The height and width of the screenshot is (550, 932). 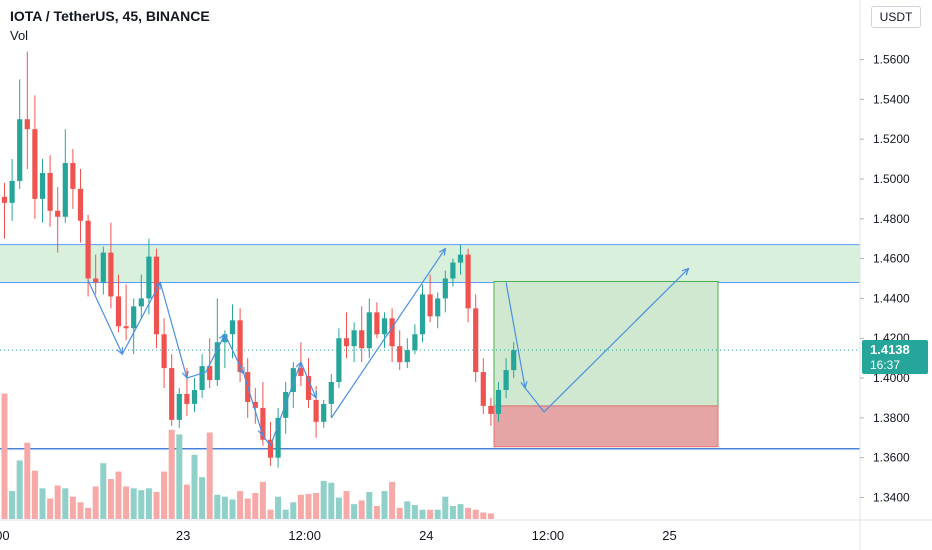 What do you see at coordinates (606, 426) in the screenshot?
I see `stop-loss-zone` at bounding box center [606, 426].